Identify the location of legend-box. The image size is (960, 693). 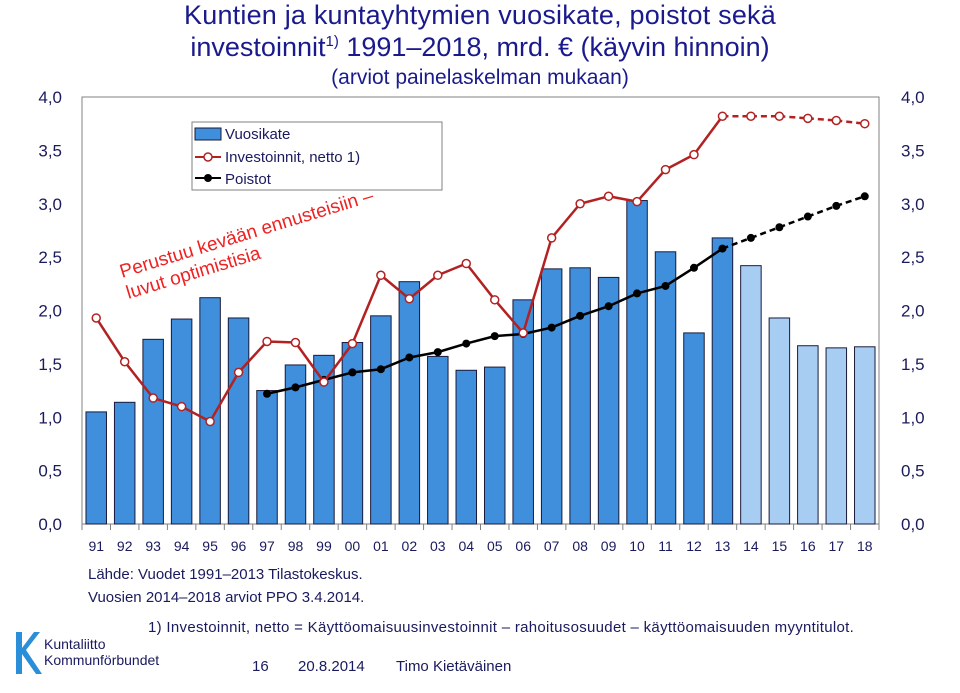
(317, 156).